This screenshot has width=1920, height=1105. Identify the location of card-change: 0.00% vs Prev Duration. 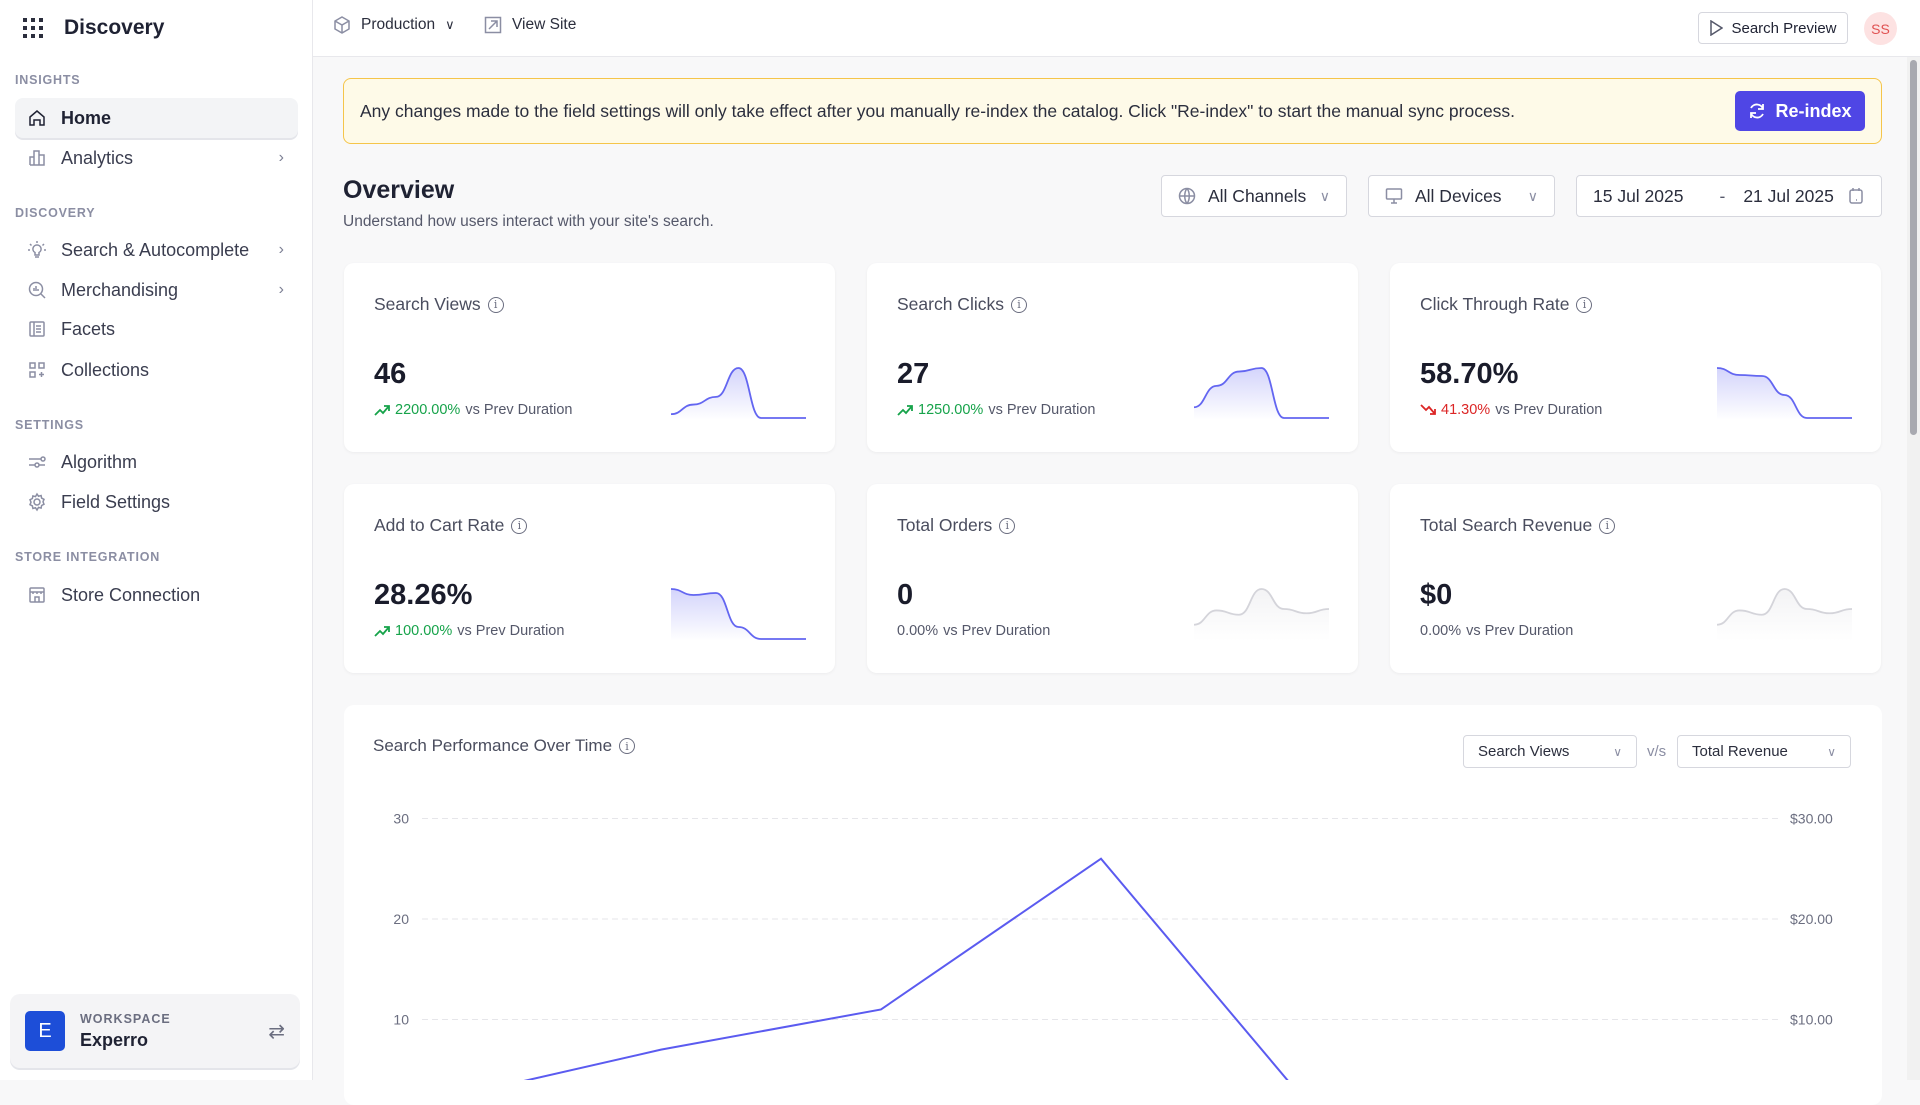
(973, 631).